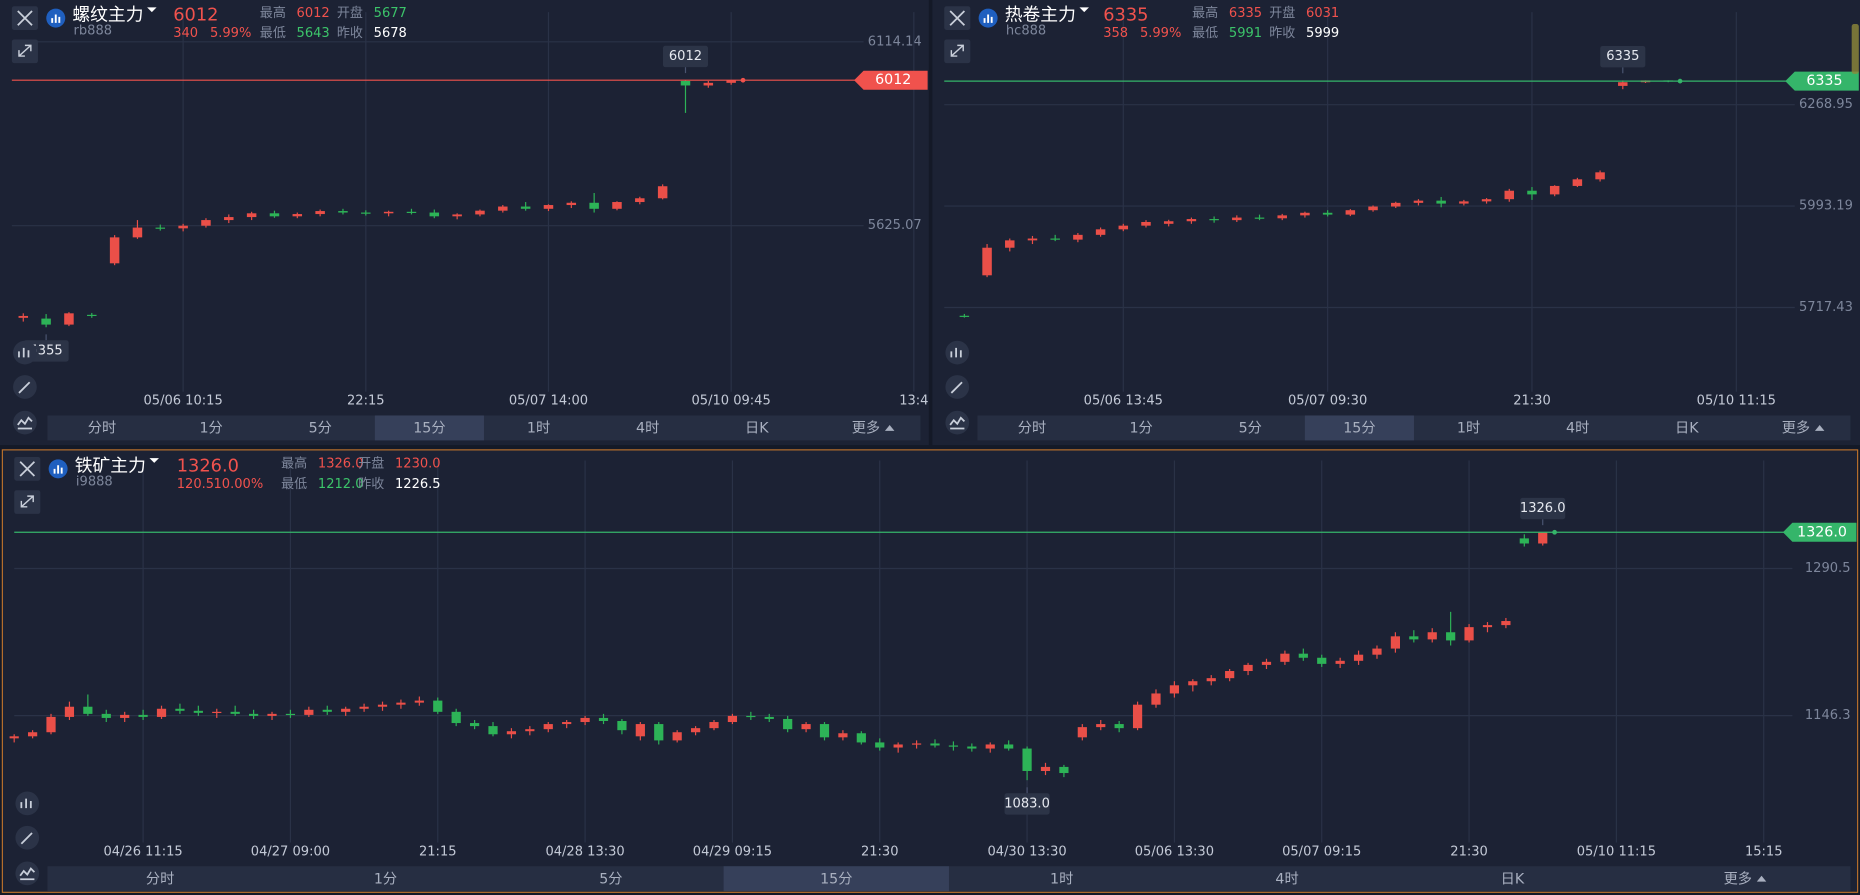  I want to click on x-tick-label: 05/06 13:30, so click(1174, 852).